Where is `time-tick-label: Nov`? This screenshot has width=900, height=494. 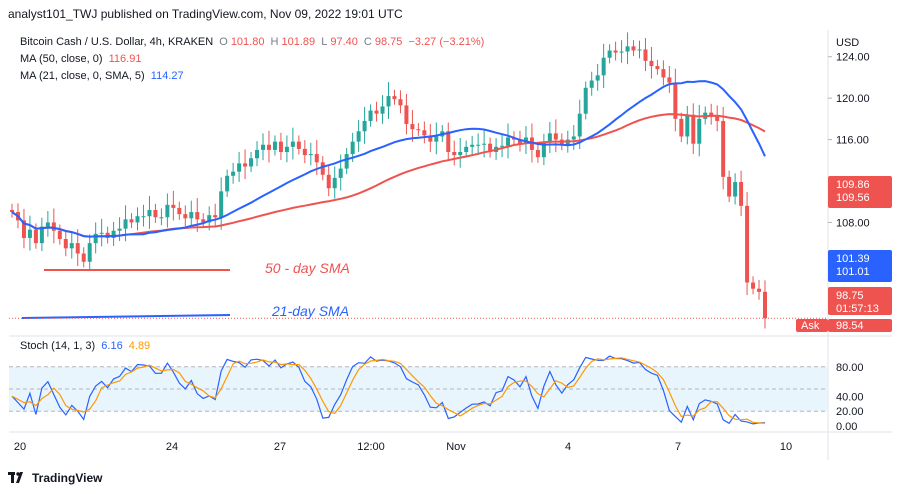 time-tick-label: Nov is located at coordinates (456, 447).